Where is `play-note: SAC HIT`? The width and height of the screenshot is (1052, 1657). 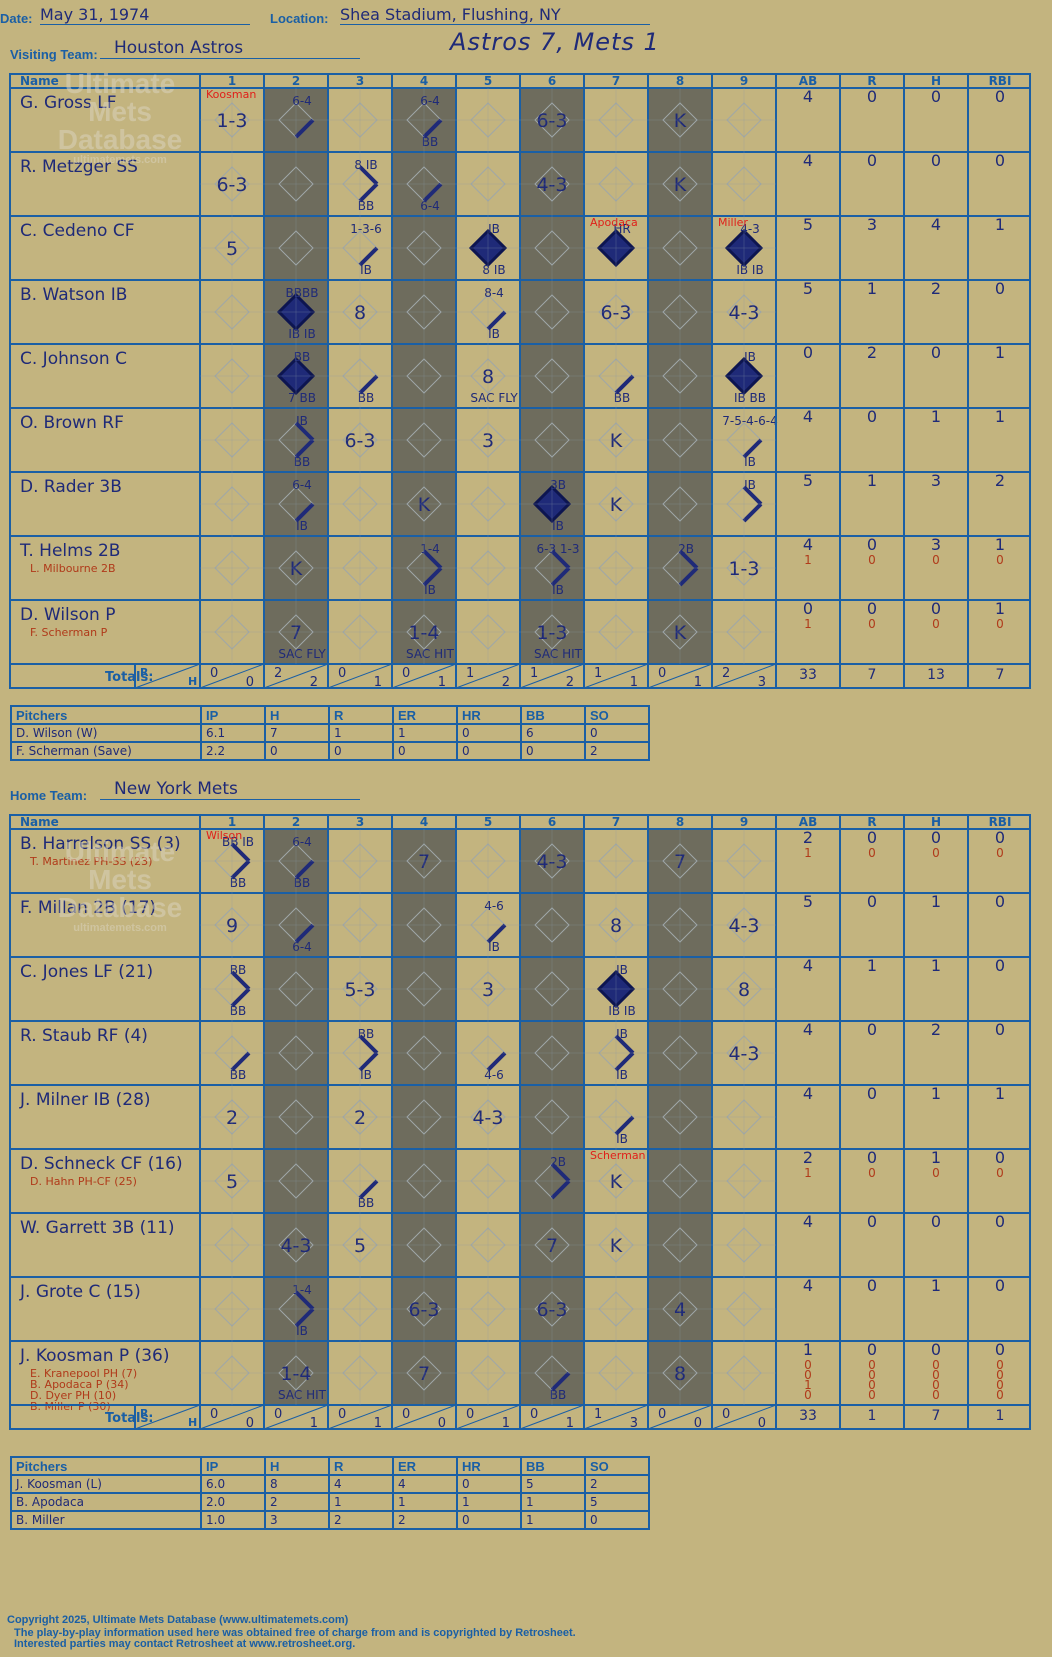 play-note: SAC HIT is located at coordinates (430, 654).